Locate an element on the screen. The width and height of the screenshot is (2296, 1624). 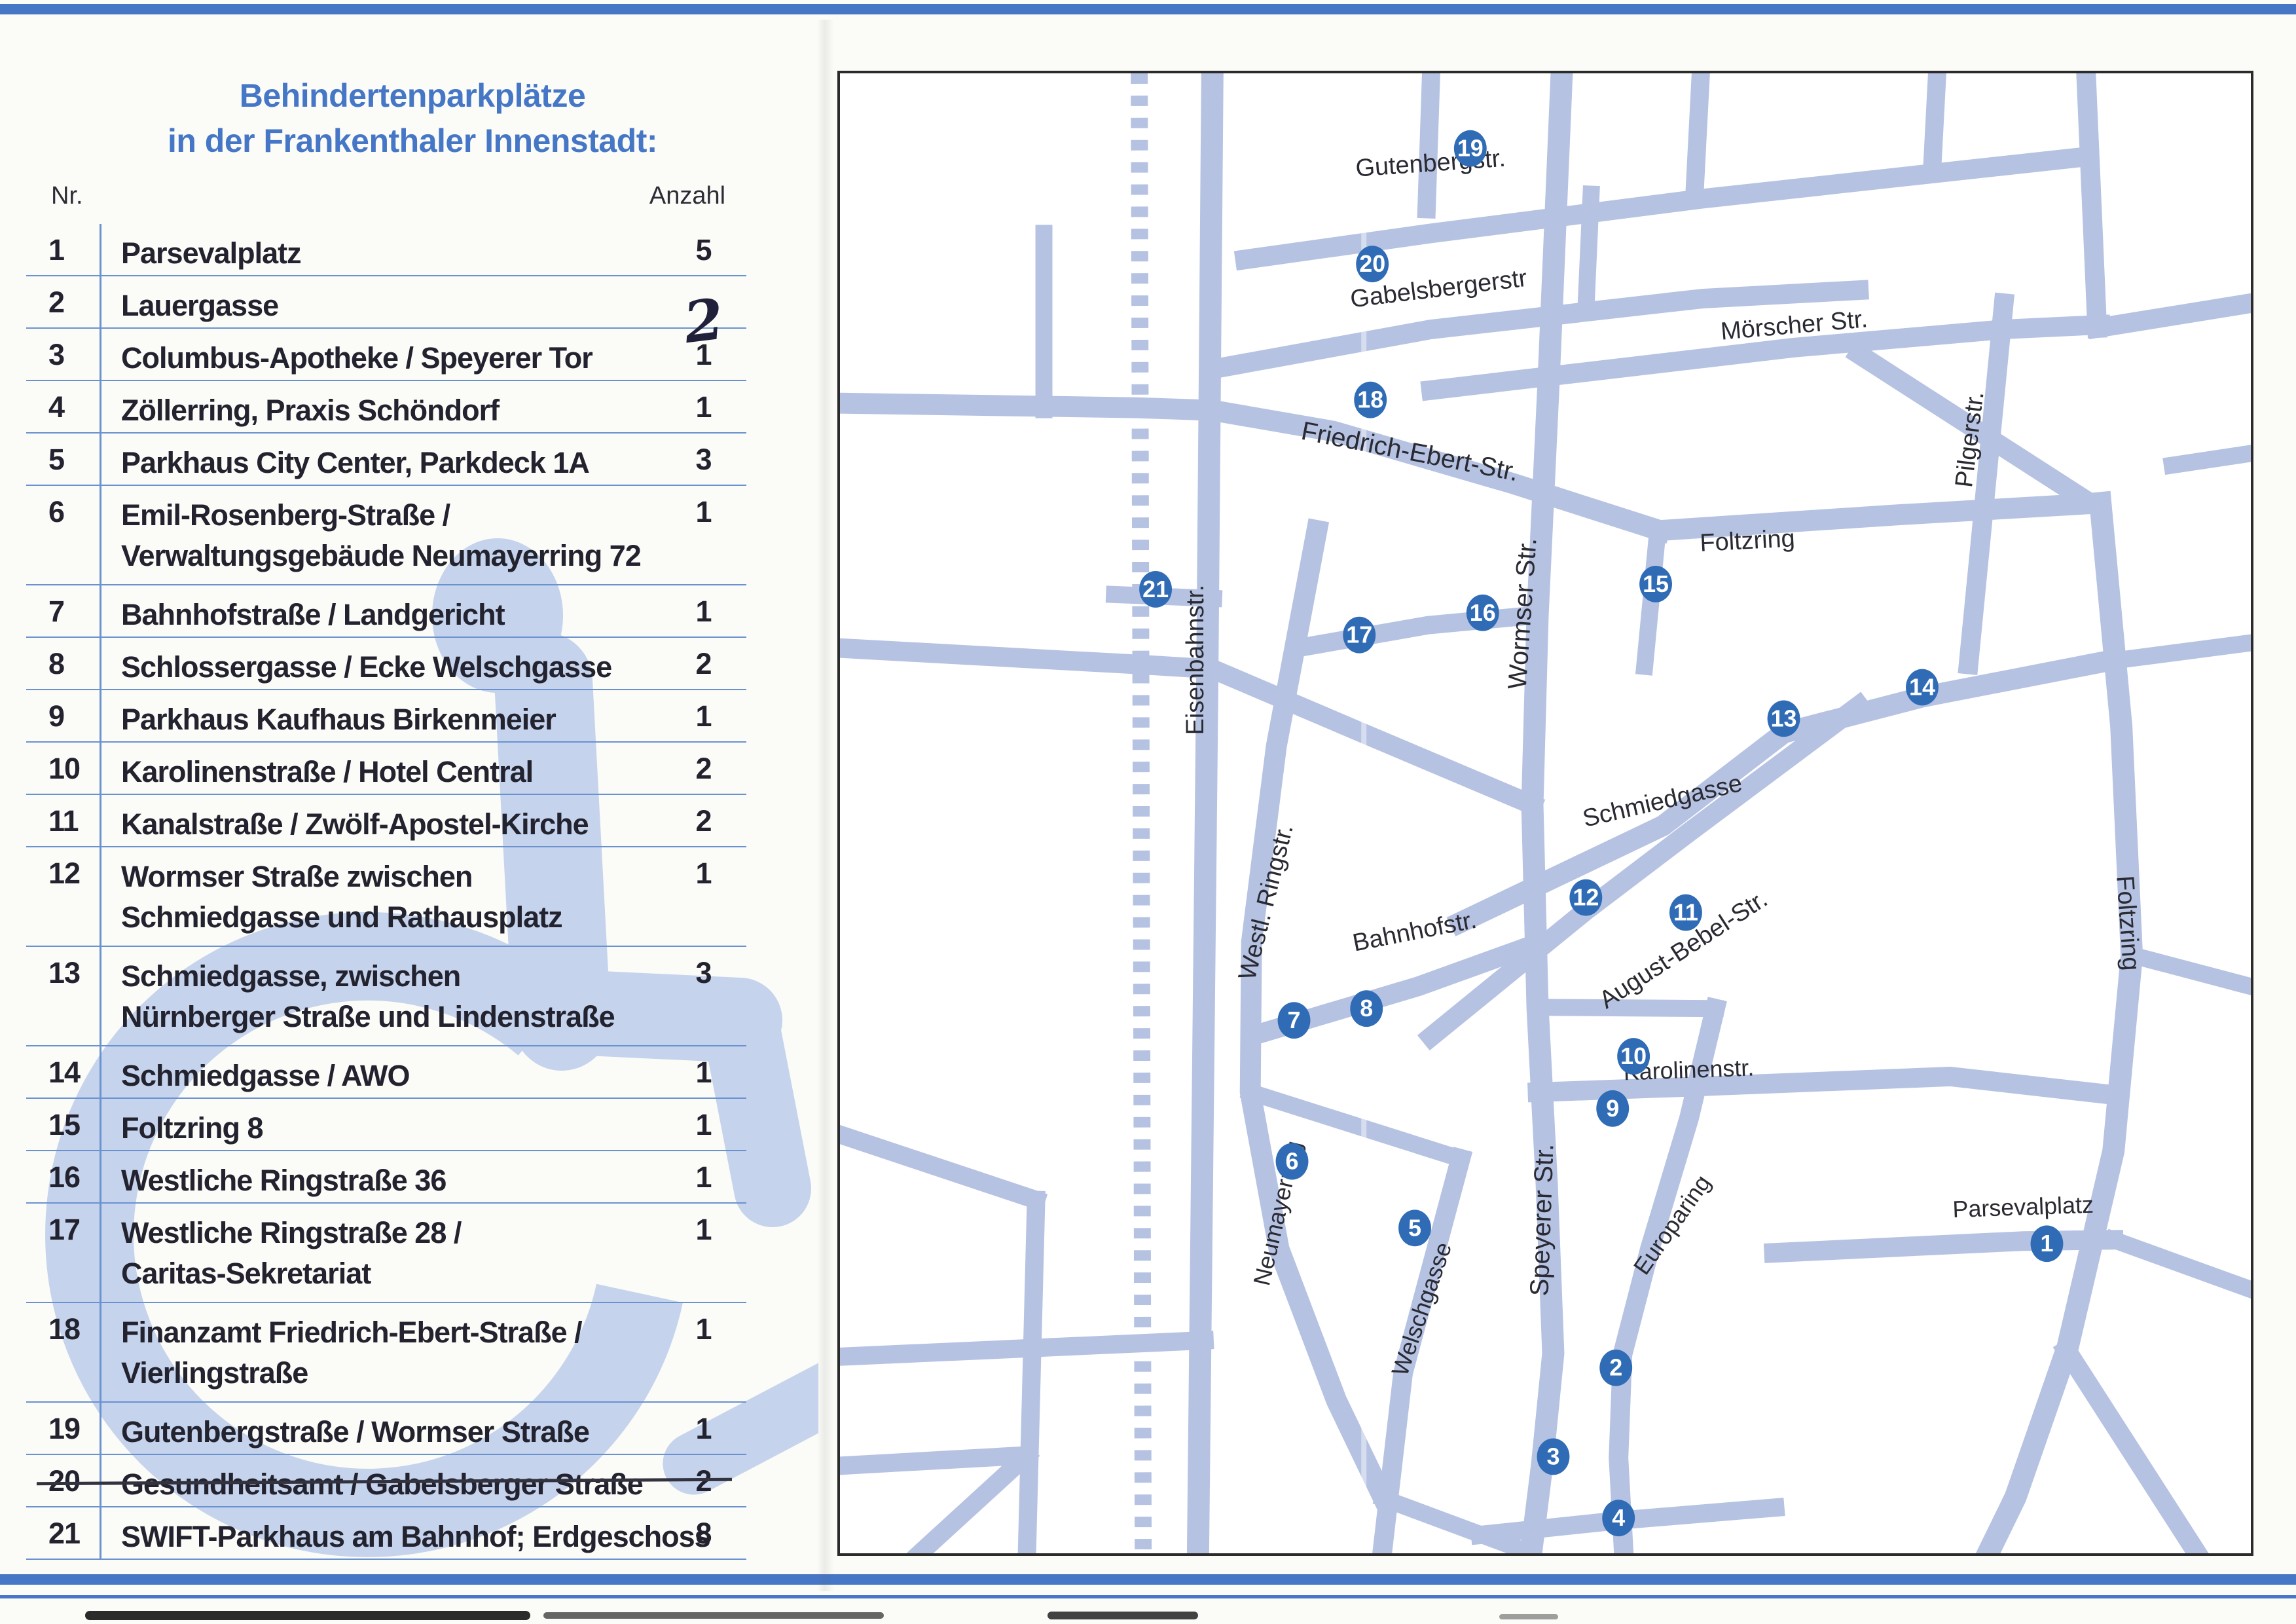
row-number: 3 is located at coordinates (56, 354).